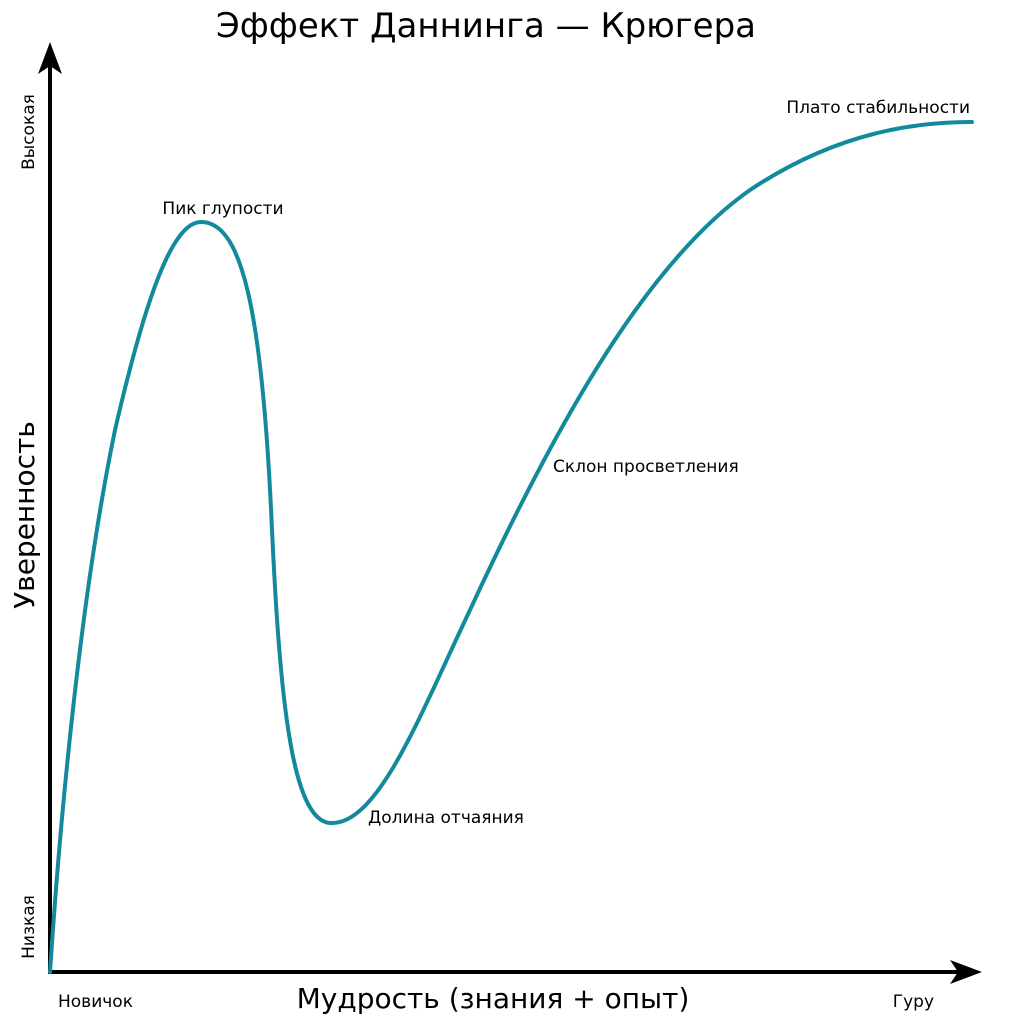 Image resolution: width=1024 pixels, height=1024 pixels. I want to click on x-axis-arrow-icon, so click(966, 972).